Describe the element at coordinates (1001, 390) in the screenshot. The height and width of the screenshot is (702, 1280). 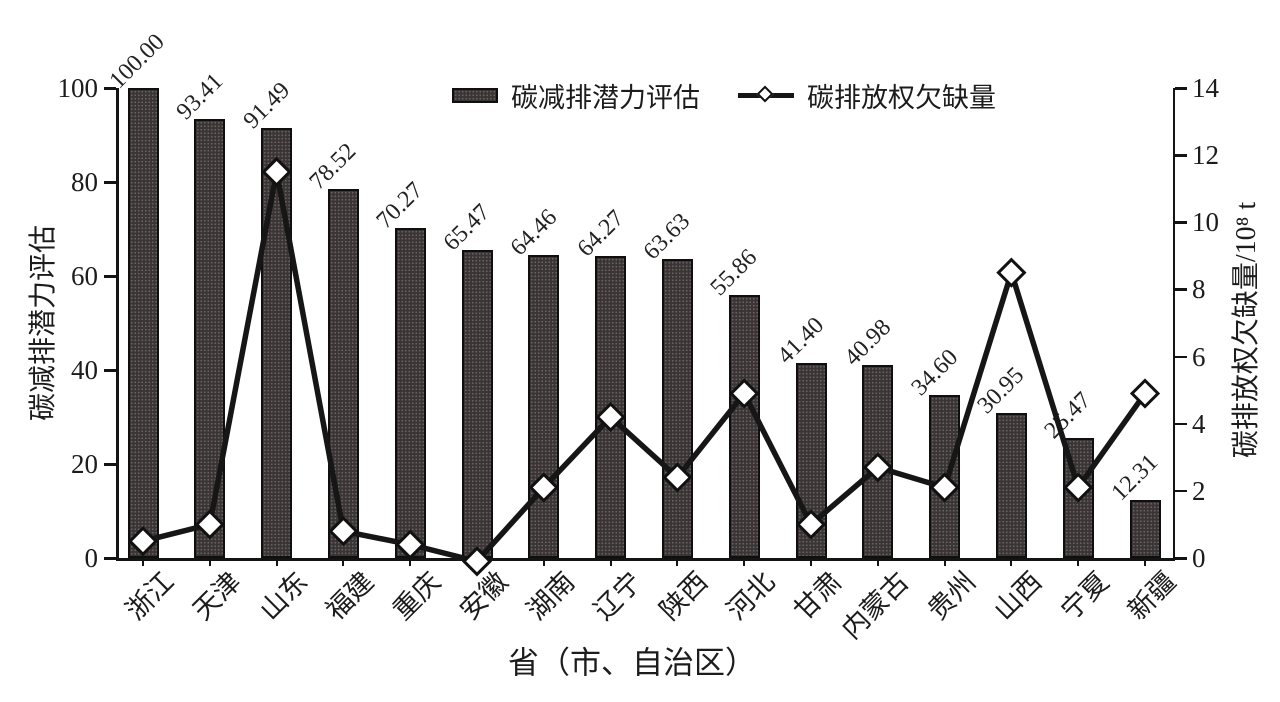
I see `bar-value-label: 30.95` at that location.